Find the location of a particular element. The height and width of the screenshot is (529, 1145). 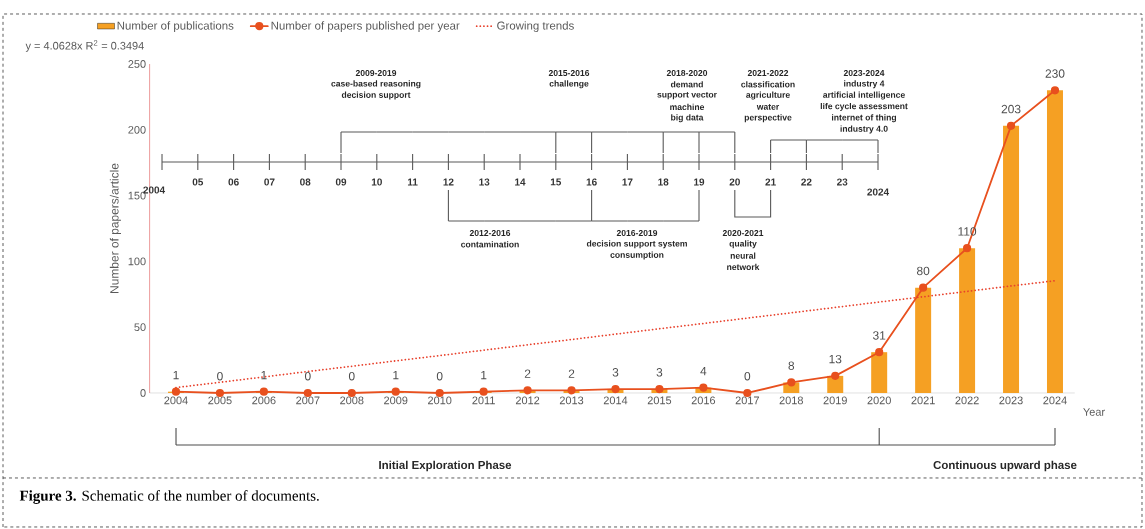

y-tick-label: 200 is located at coordinates (137, 129).